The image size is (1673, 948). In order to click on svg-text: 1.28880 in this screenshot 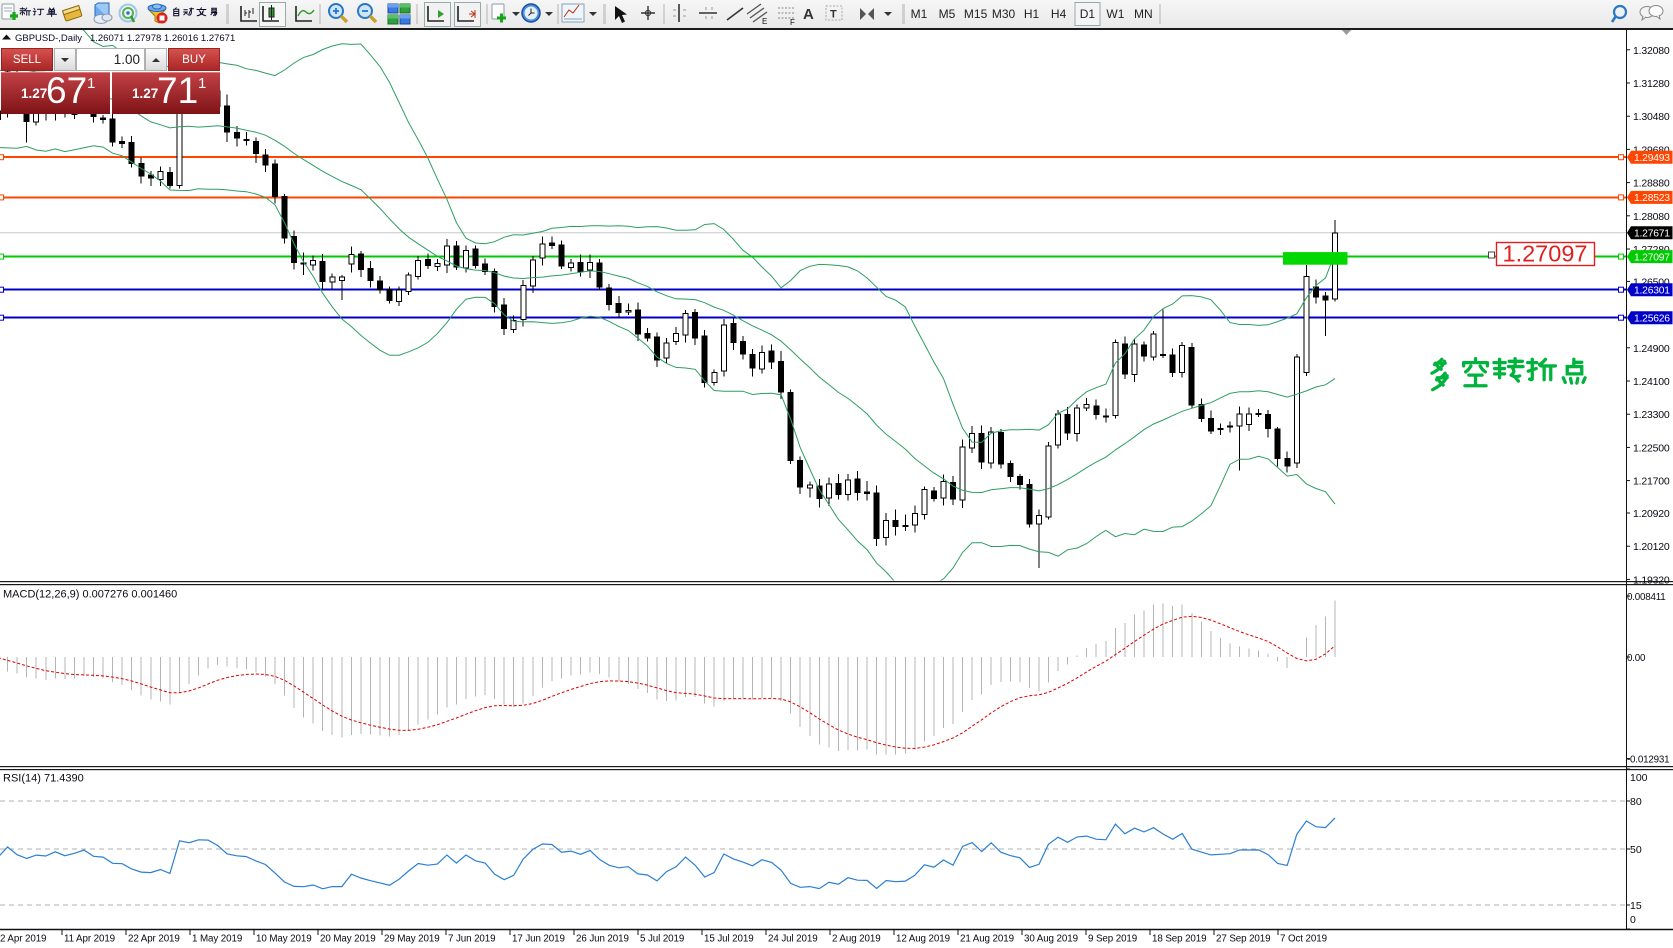, I will do `click(1651, 184)`.